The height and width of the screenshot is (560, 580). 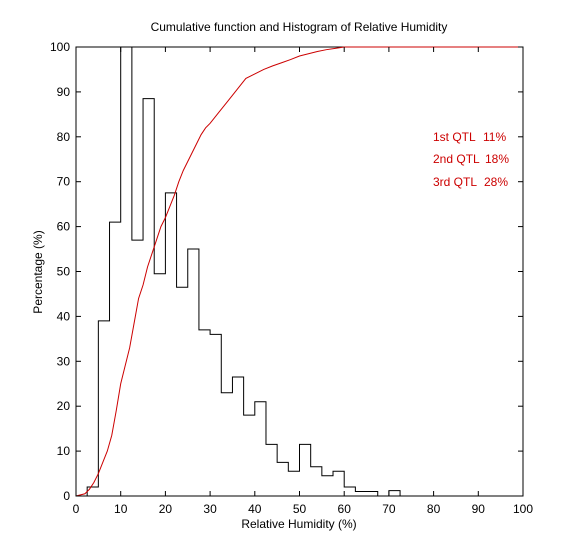 What do you see at coordinates (434, 509) in the screenshot?
I see `x-tick-label: 80` at bounding box center [434, 509].